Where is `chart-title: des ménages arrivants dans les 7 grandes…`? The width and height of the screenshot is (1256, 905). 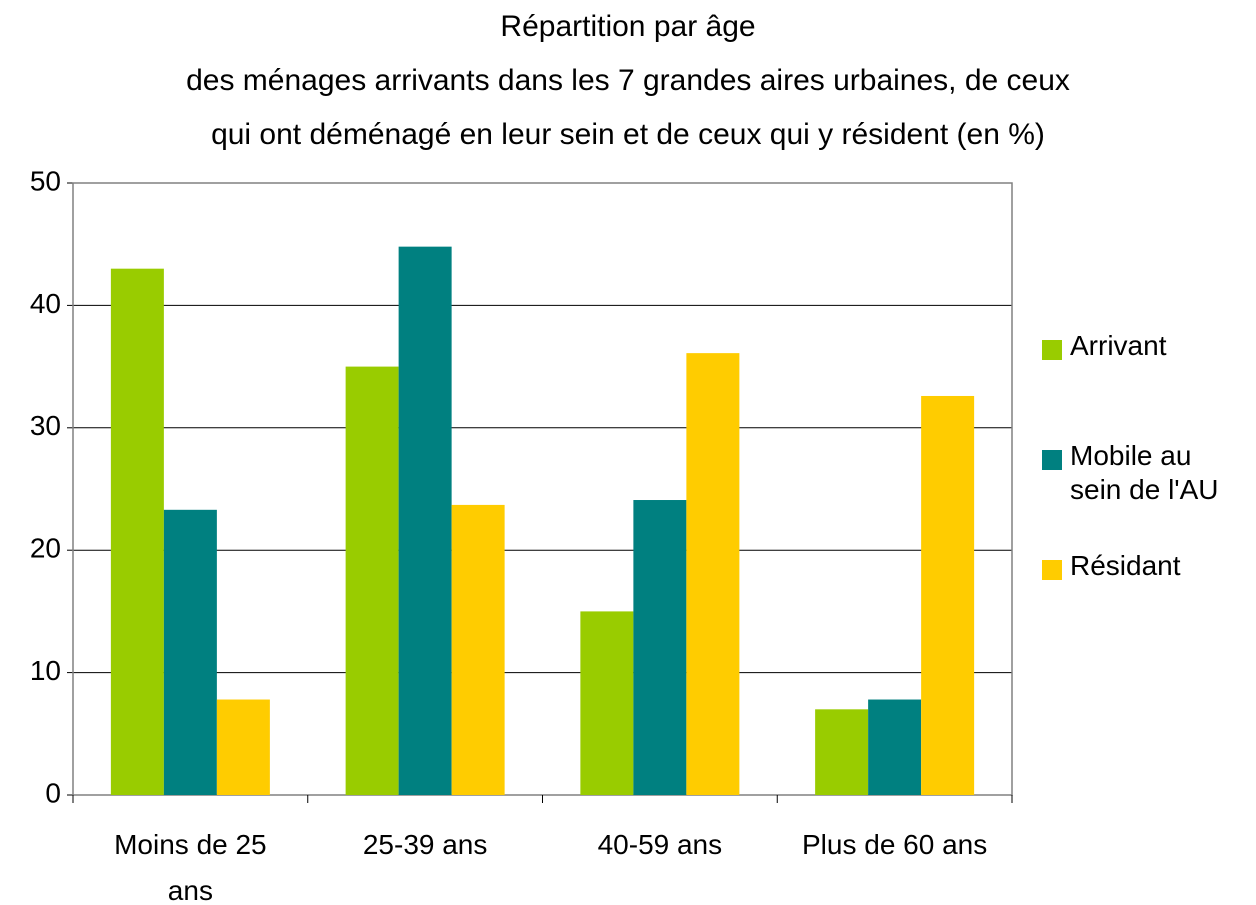
chart-title: des ménages arrivants dans les 7 grandes… is located at coordinates (628, 80).